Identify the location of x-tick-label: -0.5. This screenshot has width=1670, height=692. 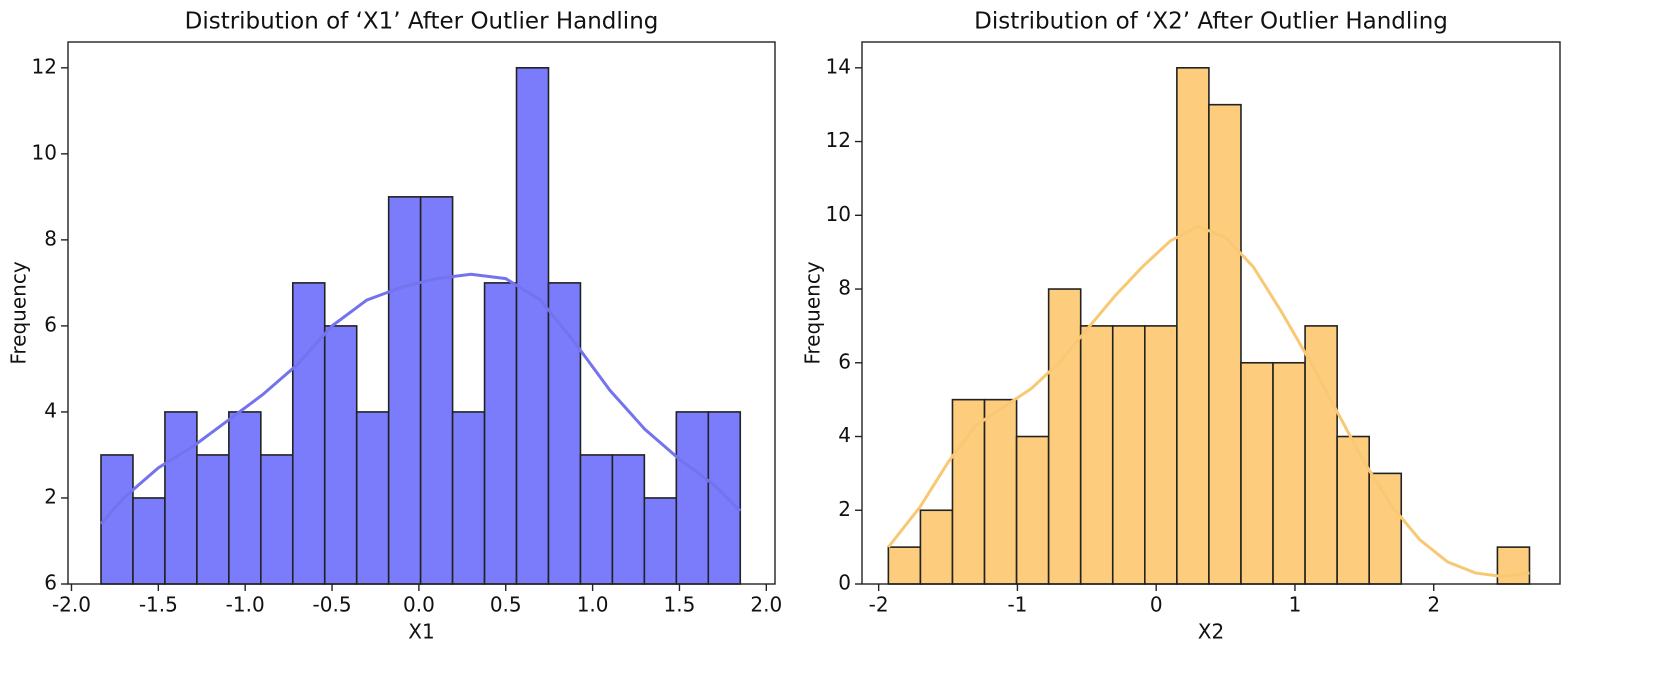
(332, 605).